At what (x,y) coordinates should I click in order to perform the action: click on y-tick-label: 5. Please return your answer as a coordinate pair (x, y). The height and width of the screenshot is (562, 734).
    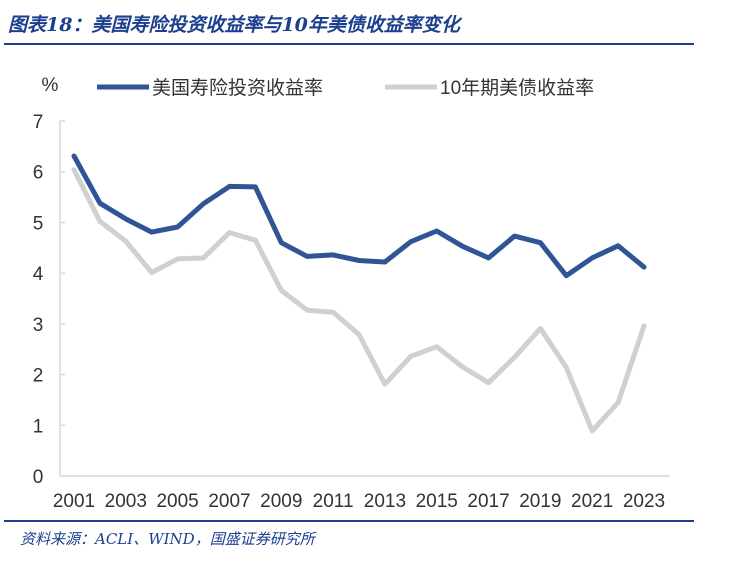
    Looking at the image, I should click on (38, 223).